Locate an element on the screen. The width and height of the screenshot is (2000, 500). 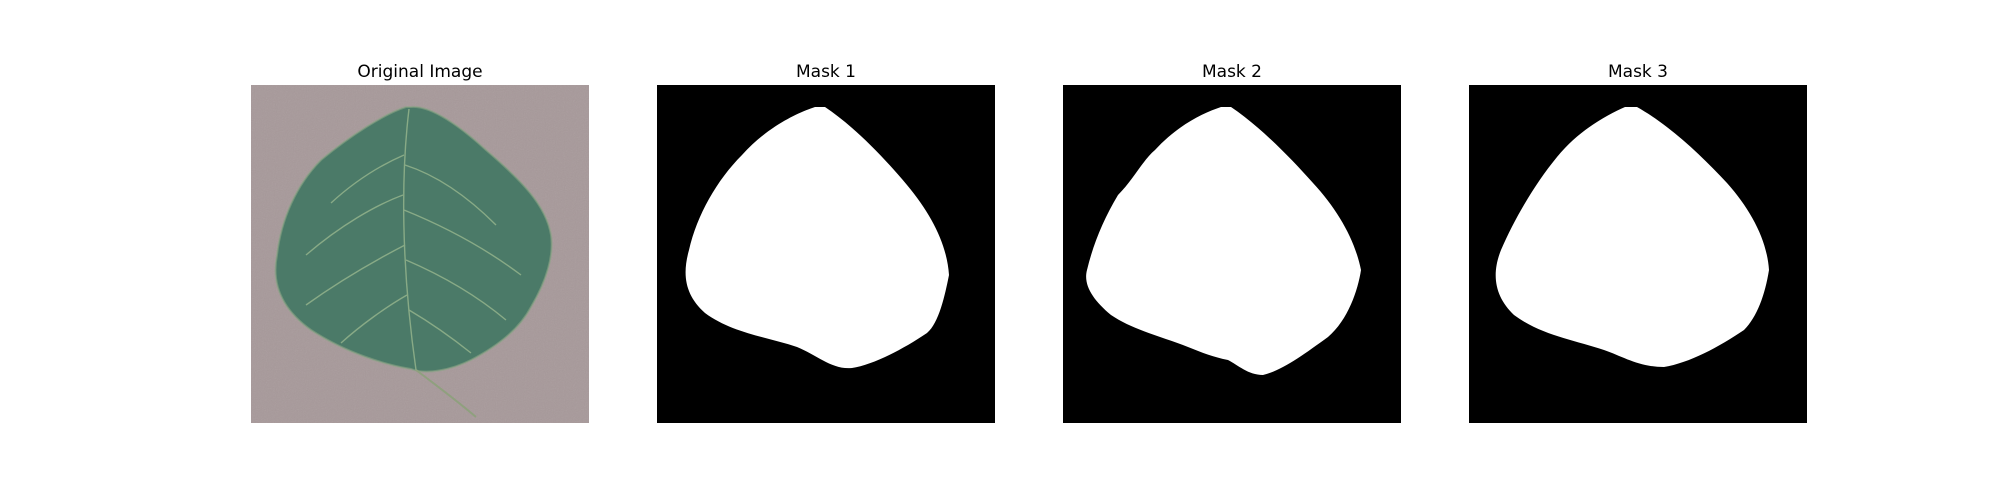
mask-3-title: Mask 3 is located at coordinates (1637, 72).